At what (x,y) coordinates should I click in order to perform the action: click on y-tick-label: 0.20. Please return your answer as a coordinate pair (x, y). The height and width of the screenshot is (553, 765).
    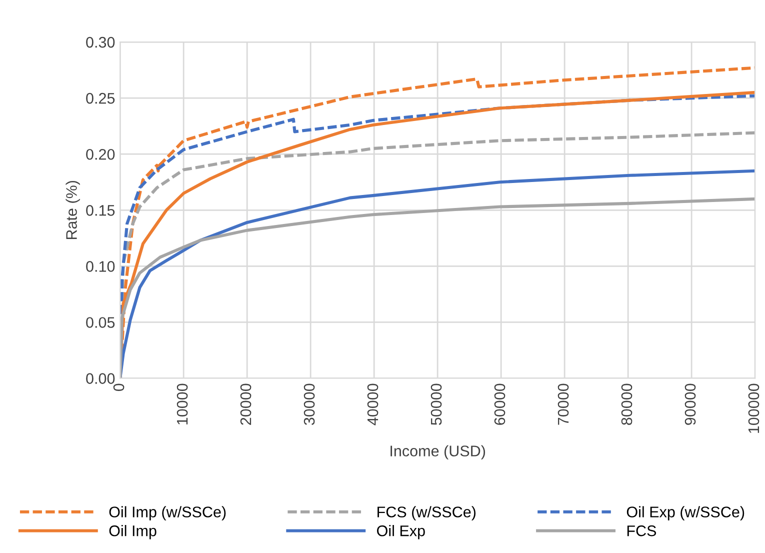
    Looking at the image, I should click on (100, 154).